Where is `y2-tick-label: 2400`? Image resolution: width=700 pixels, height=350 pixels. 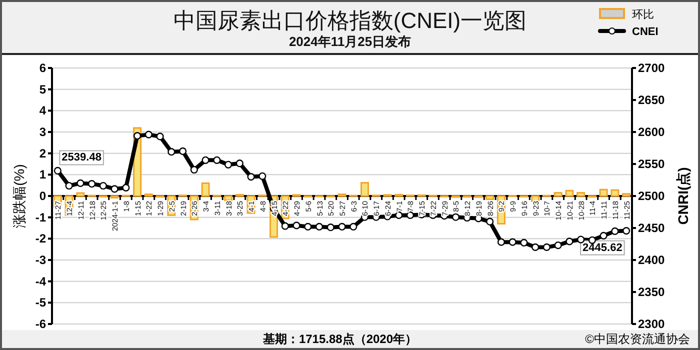
y2-tick-label: 2400 is located at coordinates (652, 260).